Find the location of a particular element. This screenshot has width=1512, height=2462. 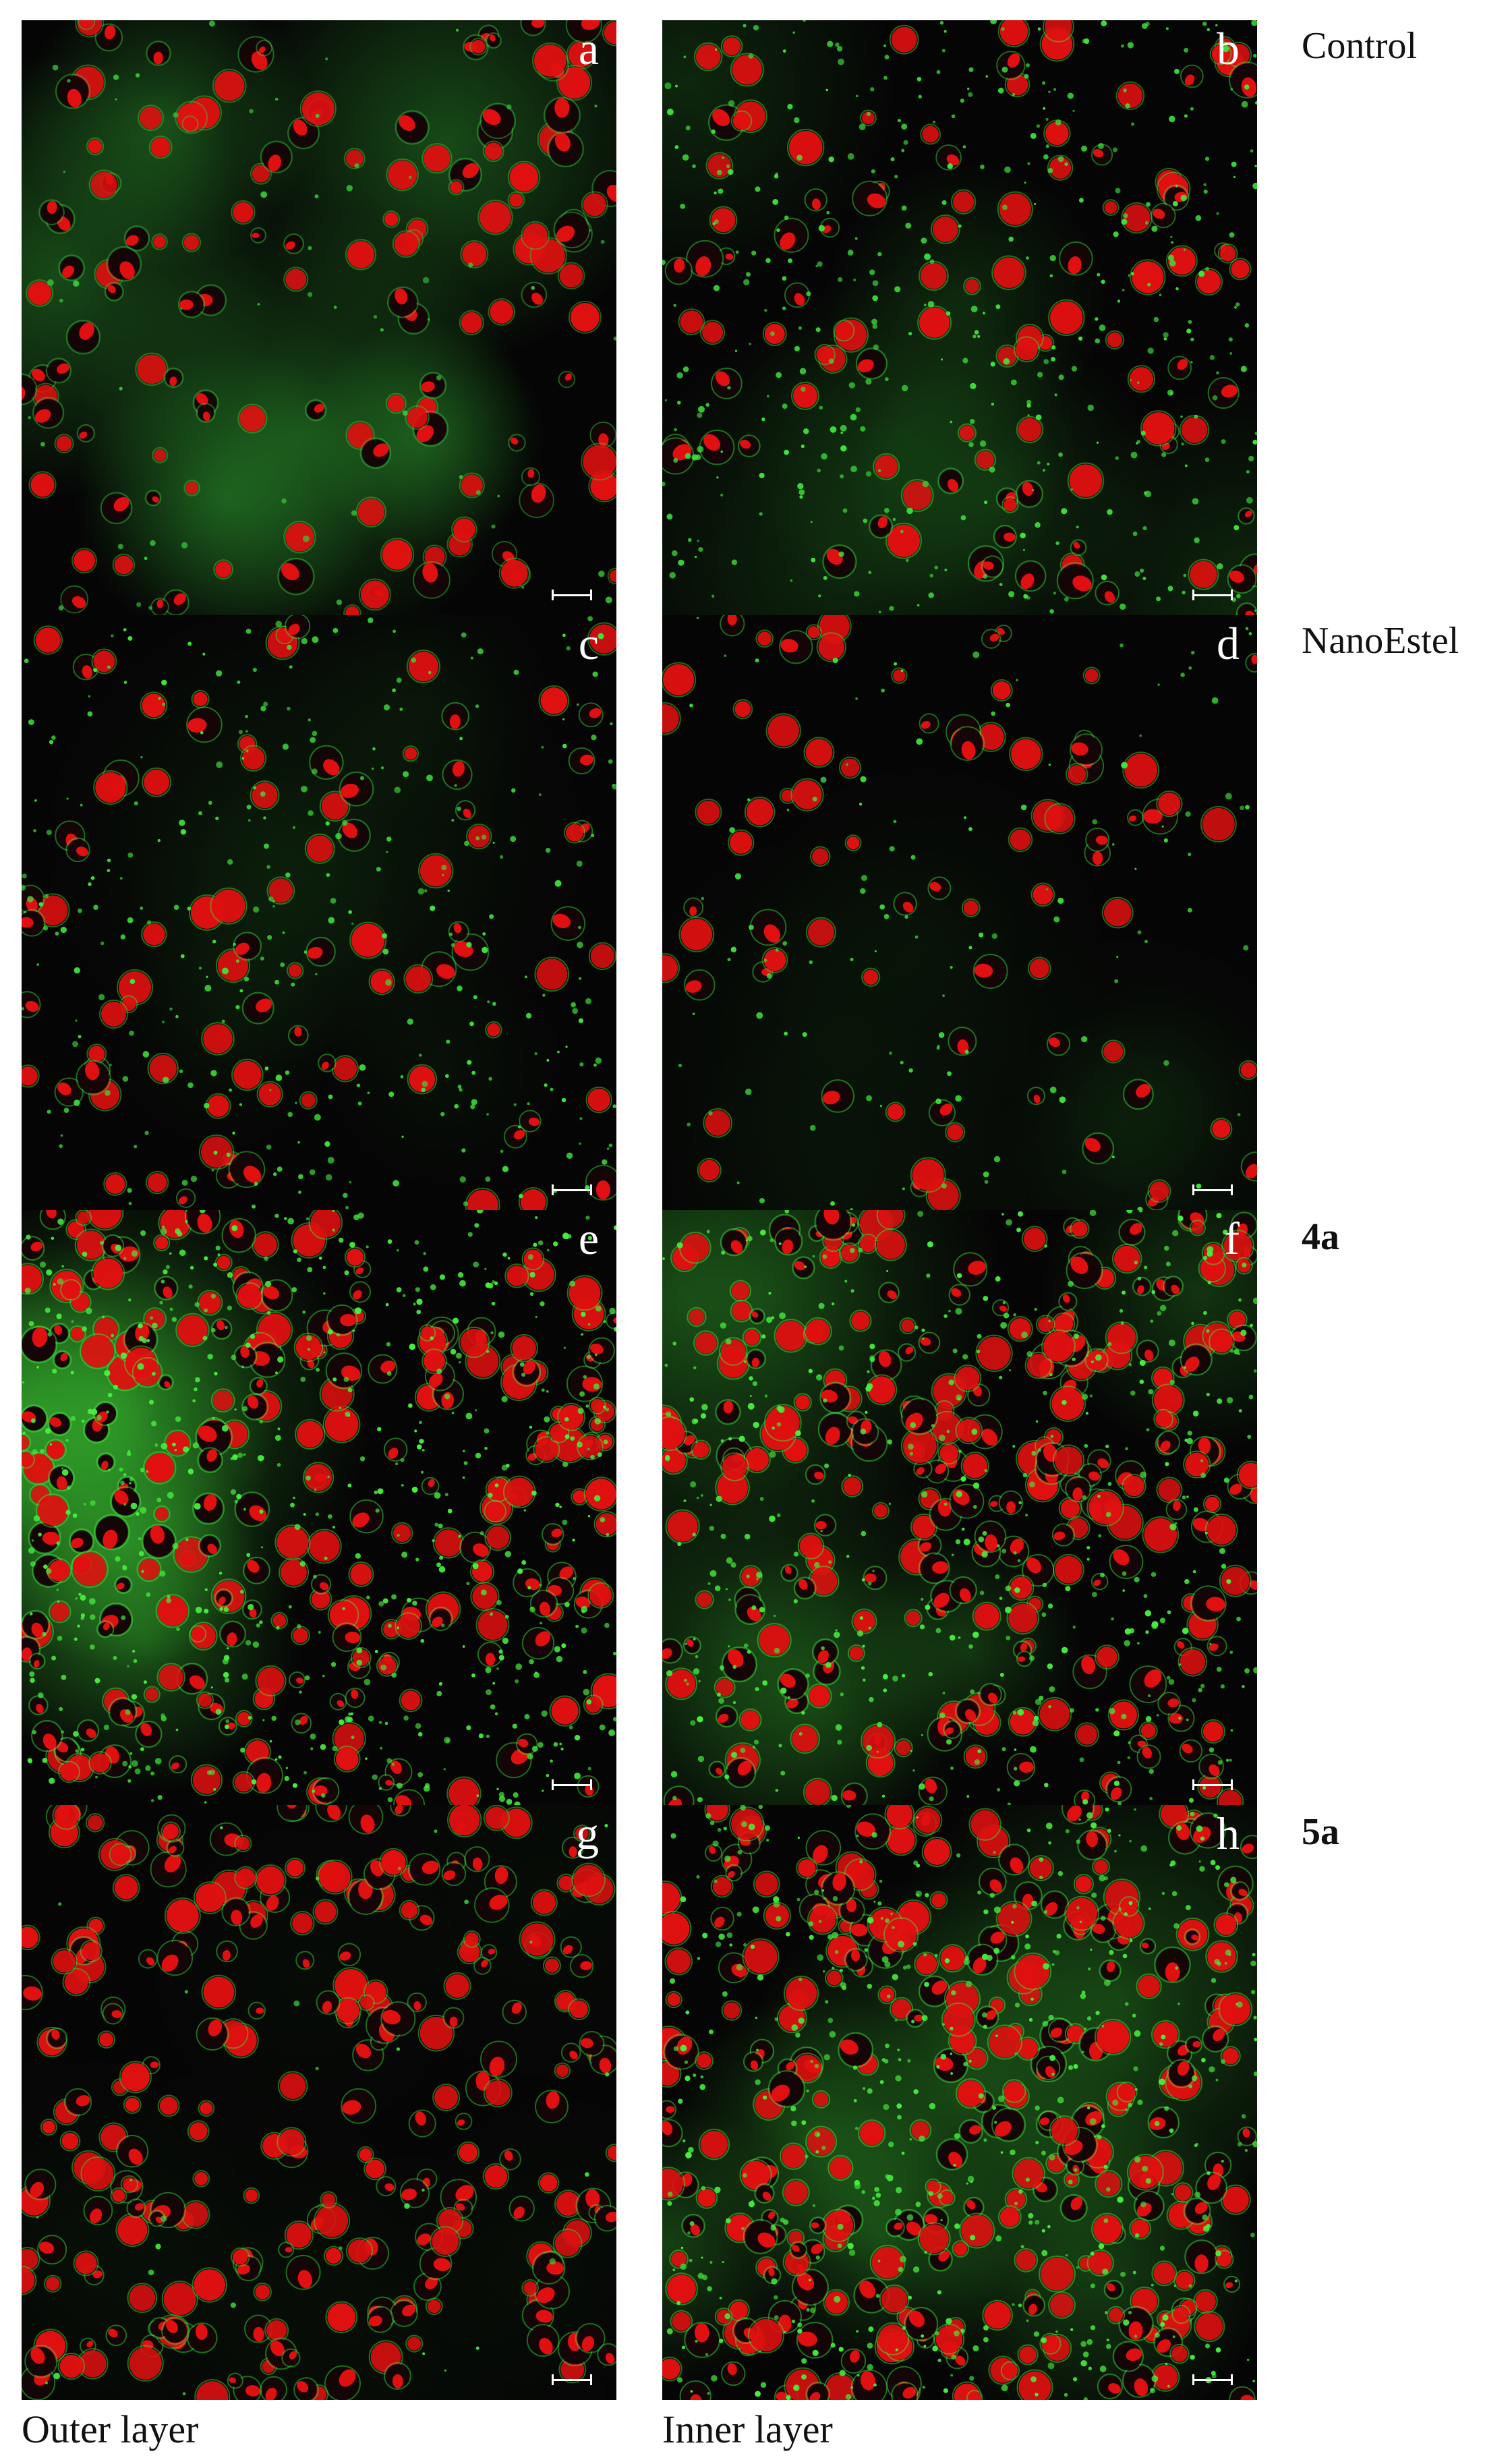

micrograph-image-d is located at coordinates (959, 912).